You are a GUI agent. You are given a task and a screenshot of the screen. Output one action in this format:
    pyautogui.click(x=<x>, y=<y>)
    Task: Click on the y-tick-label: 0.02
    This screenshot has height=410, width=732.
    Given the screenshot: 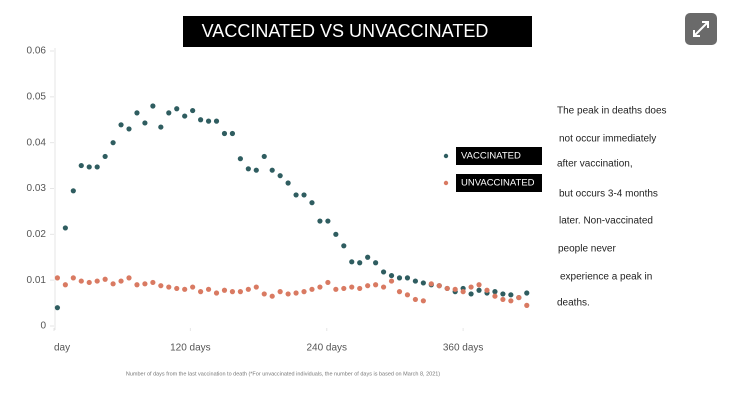 What is the action you would take?
    pyautogui.click(x=37, y=234)
    